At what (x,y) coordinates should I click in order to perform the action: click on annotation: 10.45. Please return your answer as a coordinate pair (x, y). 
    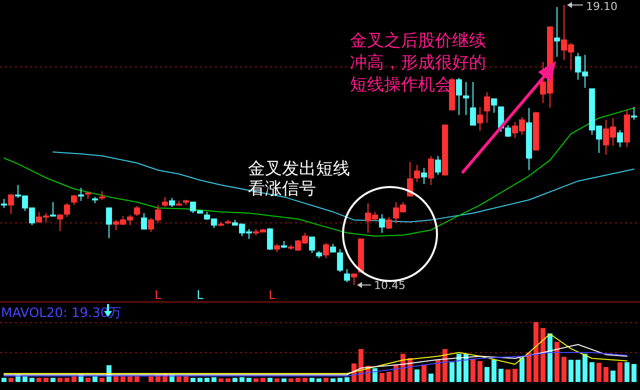
    Looking at the image, I should click on (390, 285).